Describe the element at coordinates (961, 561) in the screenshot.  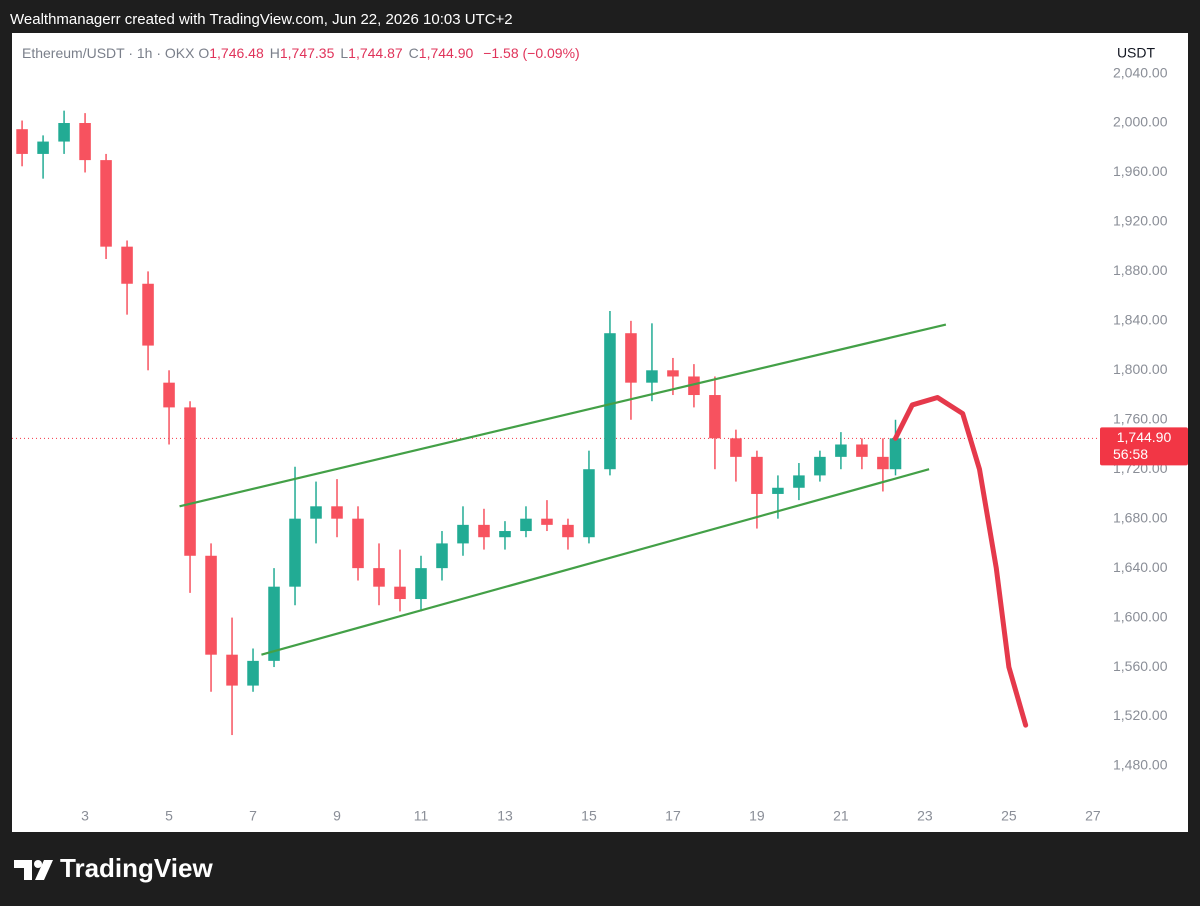
I see `projection-curve` at that location.